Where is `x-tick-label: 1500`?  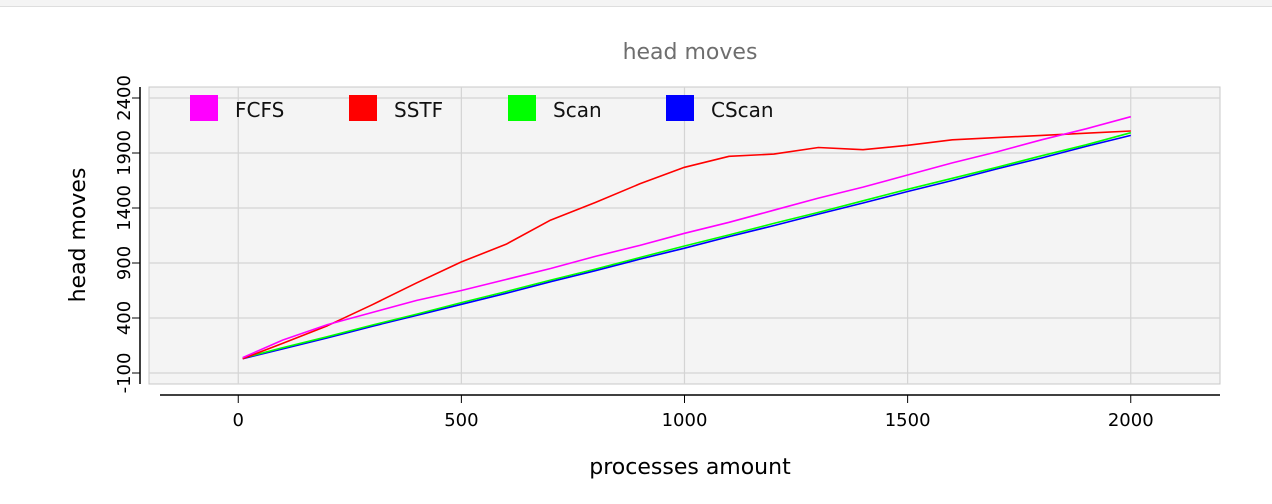
x-tick-label: 1500 is located at coordinates (908, 420).